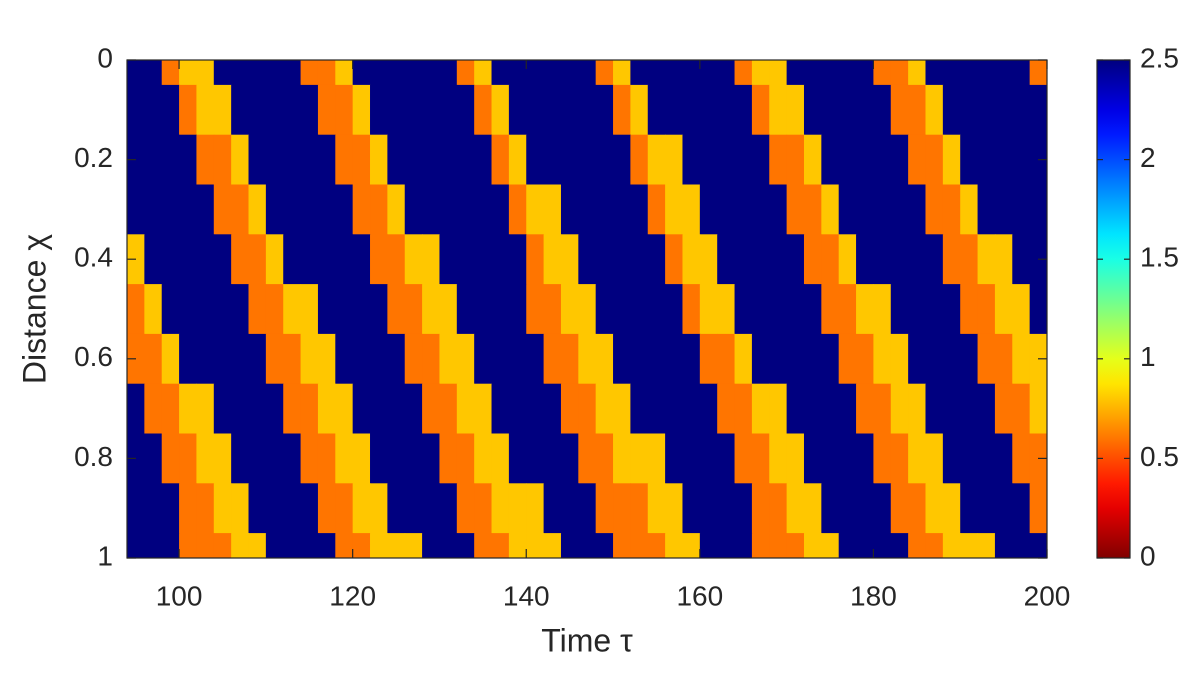 Image resolution: width=1196 pixels, height=696 pixels. Describe the element at coordinates (526, 595) in the screenshot. I see `x-tick-label: 140` at that location.